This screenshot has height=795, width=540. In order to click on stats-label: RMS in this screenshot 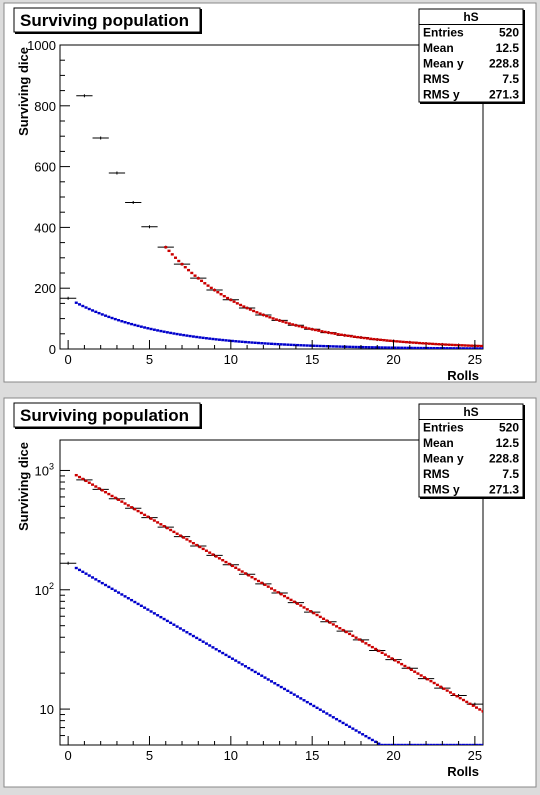, I will do `click(436, 474)`.